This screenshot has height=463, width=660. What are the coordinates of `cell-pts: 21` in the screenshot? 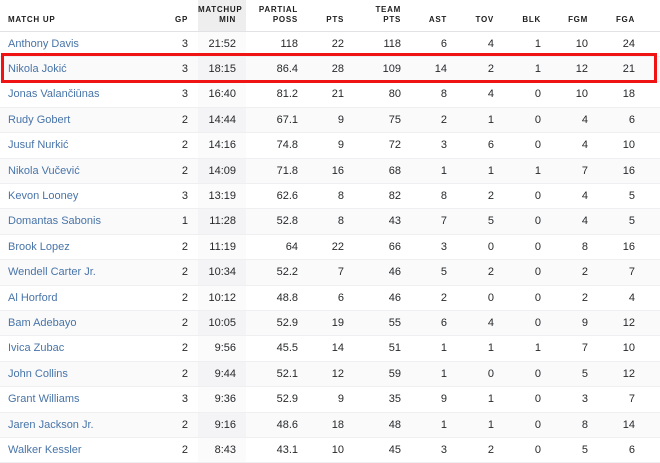 It's located at (331, 94).